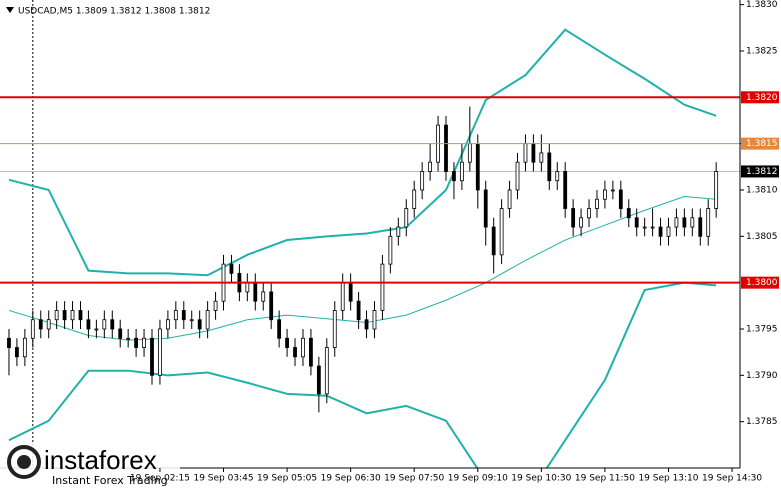 The width and height of the screenshot is (781, 489). What do you see at coordinates (762, 376) in the screenshot?
I see `y-tick-label: 1.3790` at bounding box center [762, 376].